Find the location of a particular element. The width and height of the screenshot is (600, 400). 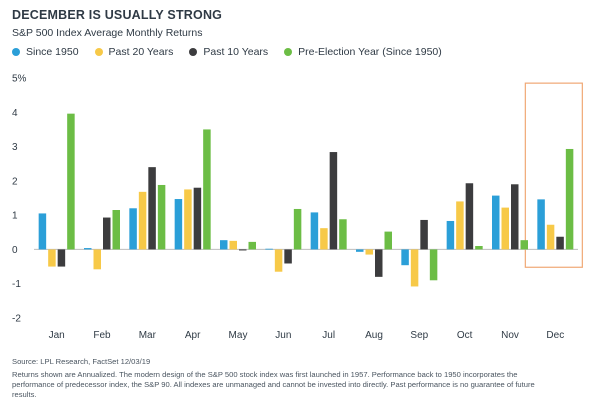

bar-may-since-1950 is located at coordinates (224, 245).